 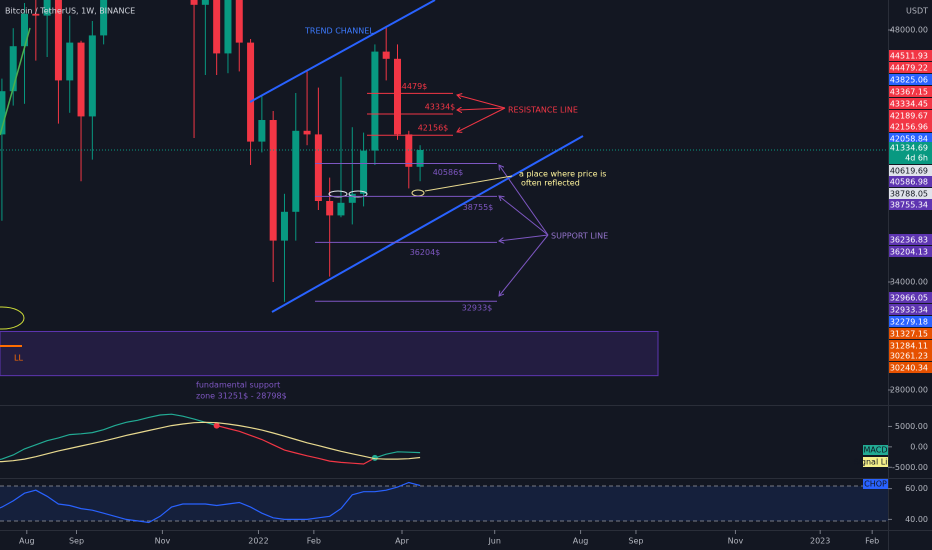 I want to click on legend-label: MACD, so click(x=876, y=450).